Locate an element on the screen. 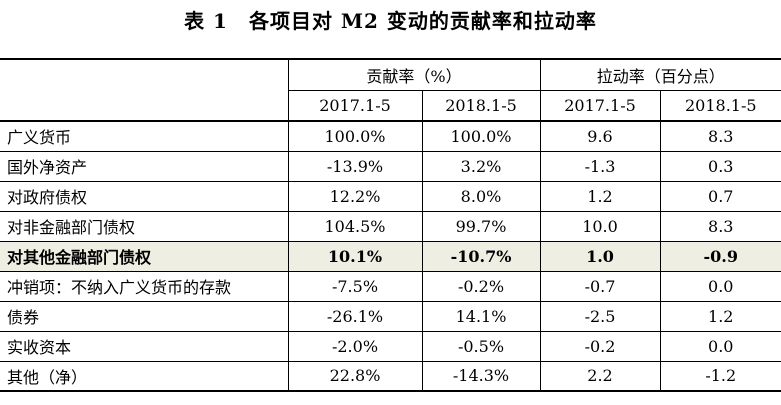  cell-value: 22.8% is located at coordinates (354, 376).